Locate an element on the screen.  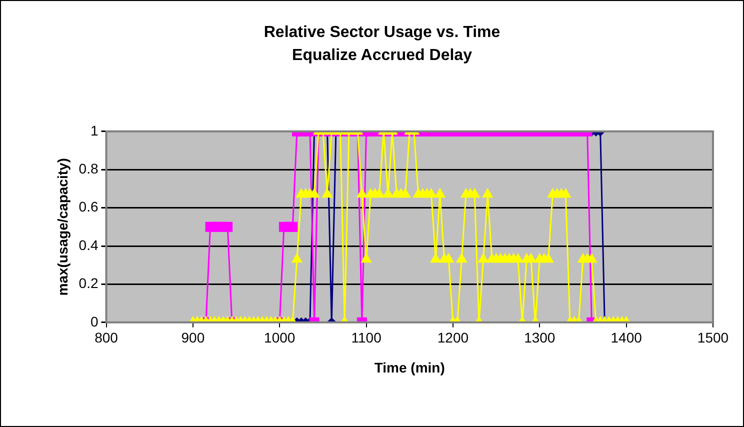
x-tick-label: 1500 is located at coordinates (713, 338).